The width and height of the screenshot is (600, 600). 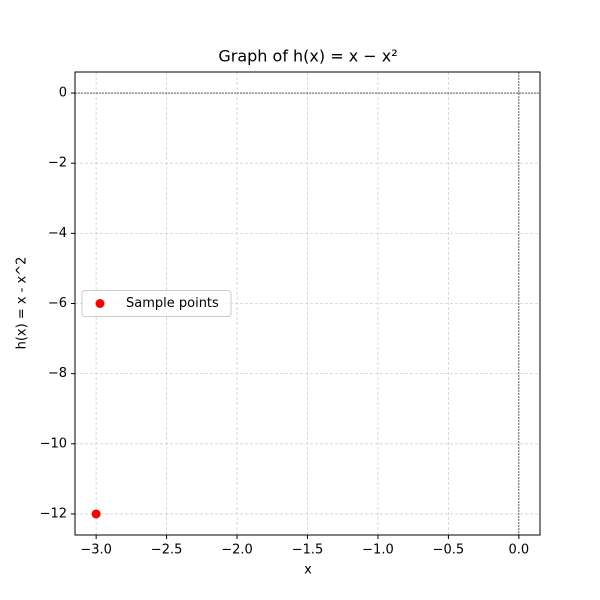 What do you see at coordinates (53, 513) in the screenshot?
I see `y-tick-label: −12` at bounding box center [53, 513].